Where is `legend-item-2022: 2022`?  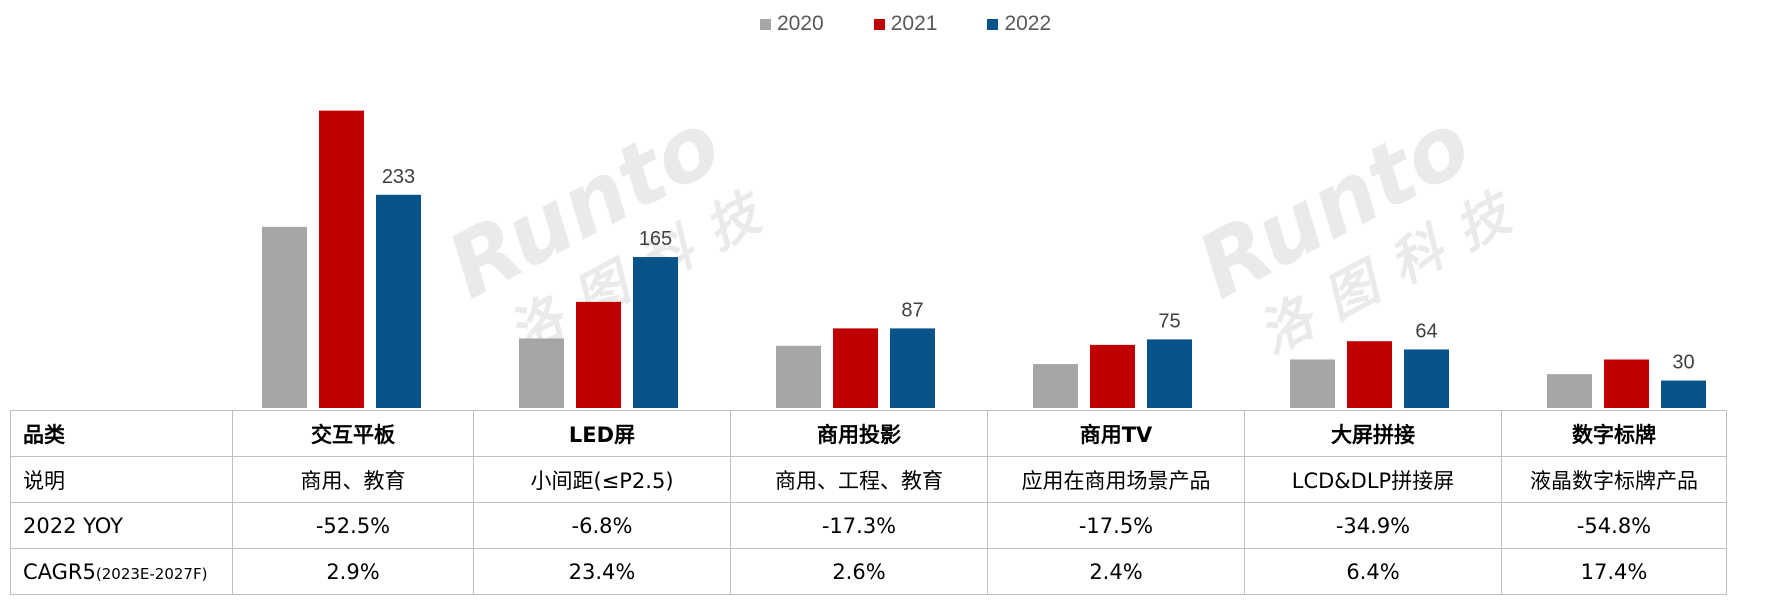
legend-item-2022: 2022 is located at coordinates (1019, 24).